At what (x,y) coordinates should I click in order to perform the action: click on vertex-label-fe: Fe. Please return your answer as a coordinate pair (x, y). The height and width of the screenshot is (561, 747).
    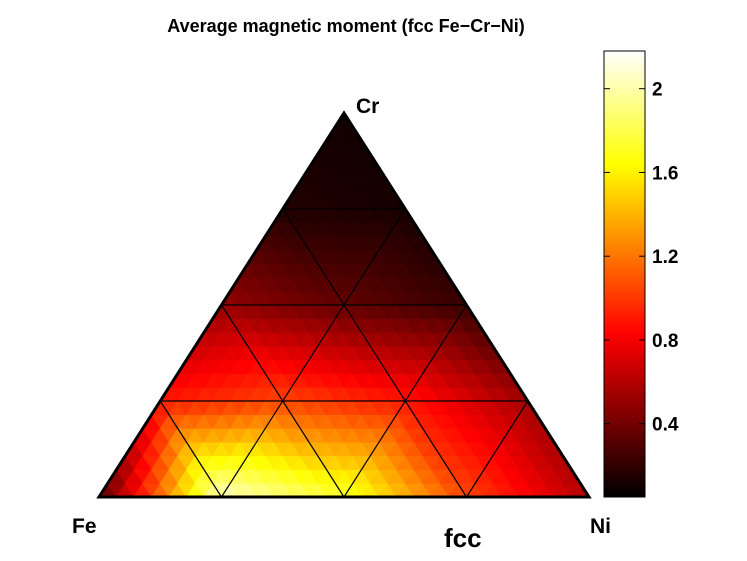
    Looking at the image, I should click on (84, 526).